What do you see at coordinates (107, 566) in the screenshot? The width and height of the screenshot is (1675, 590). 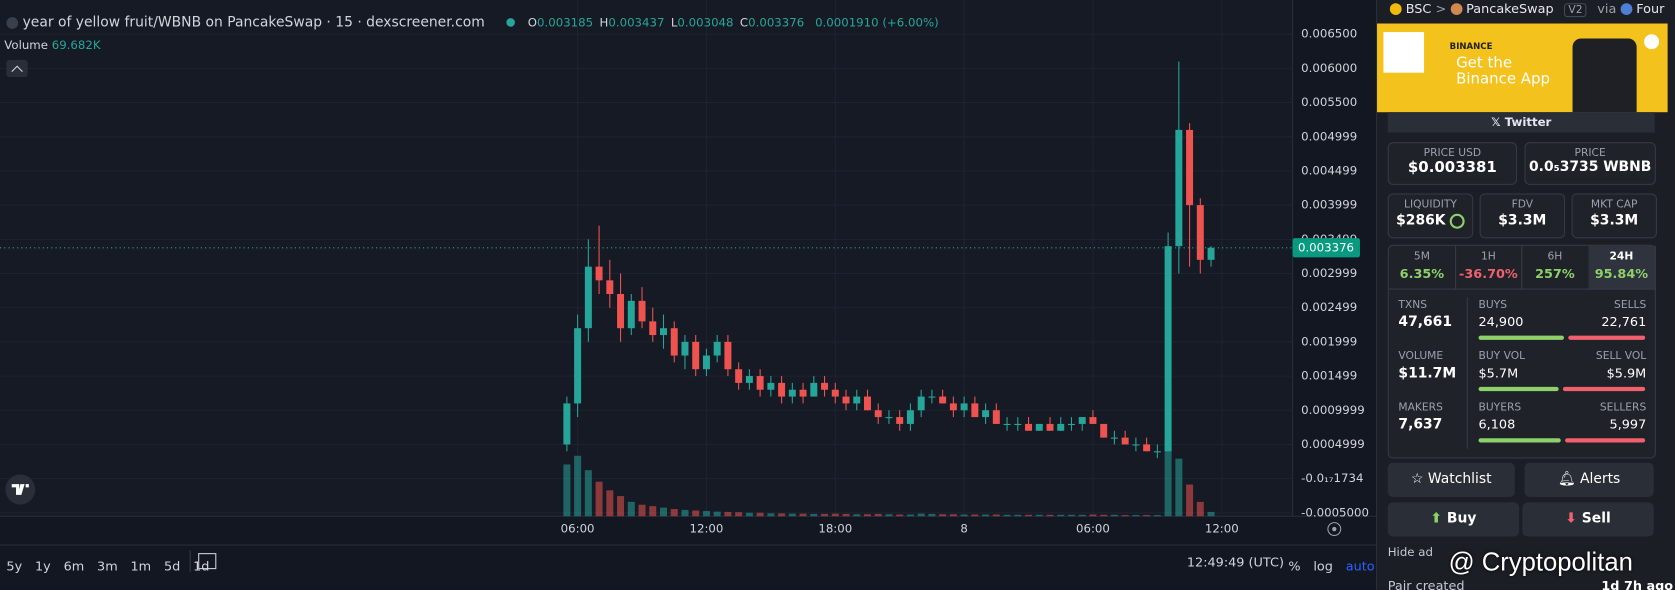 I see `range-button: 3m` at bounding box center [107, 566].